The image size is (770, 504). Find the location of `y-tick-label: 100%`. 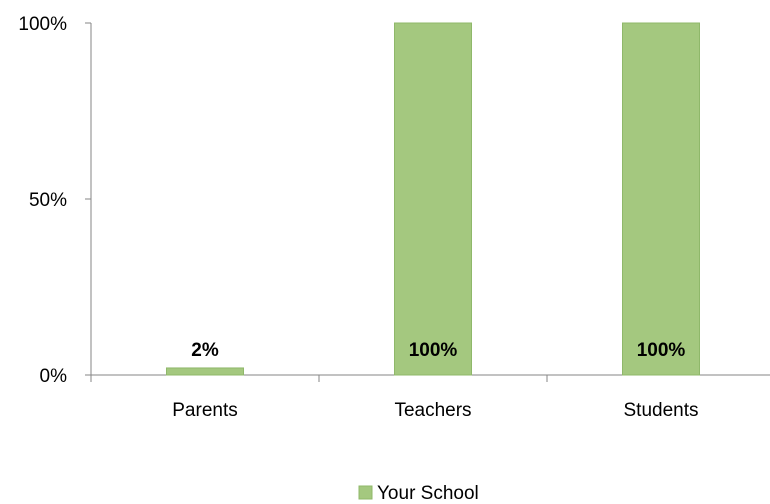

y-tick-label: 100% is located at coordinates (42, 24).